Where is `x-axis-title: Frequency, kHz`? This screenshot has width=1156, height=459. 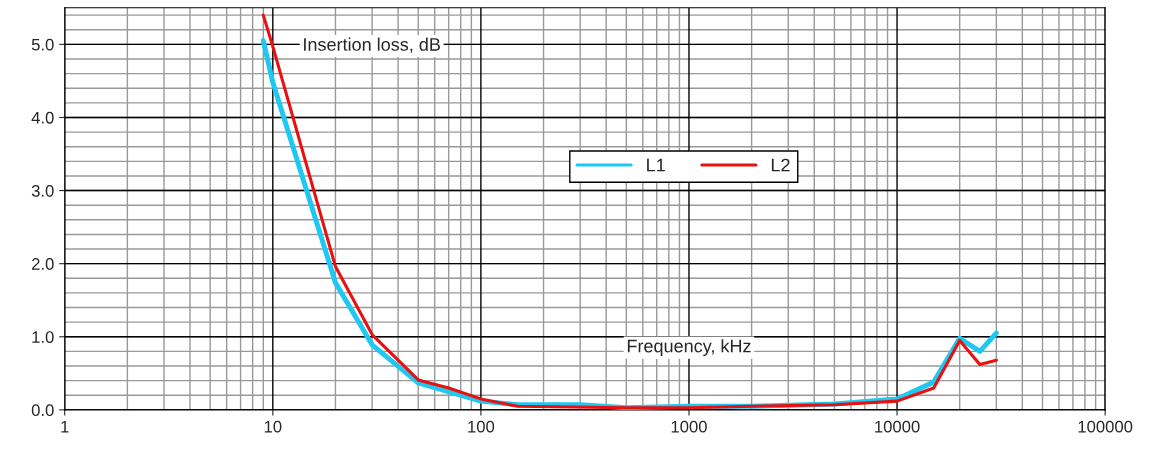 x-axis-title: Frequency, kHz is located at coordinates (689, 347).